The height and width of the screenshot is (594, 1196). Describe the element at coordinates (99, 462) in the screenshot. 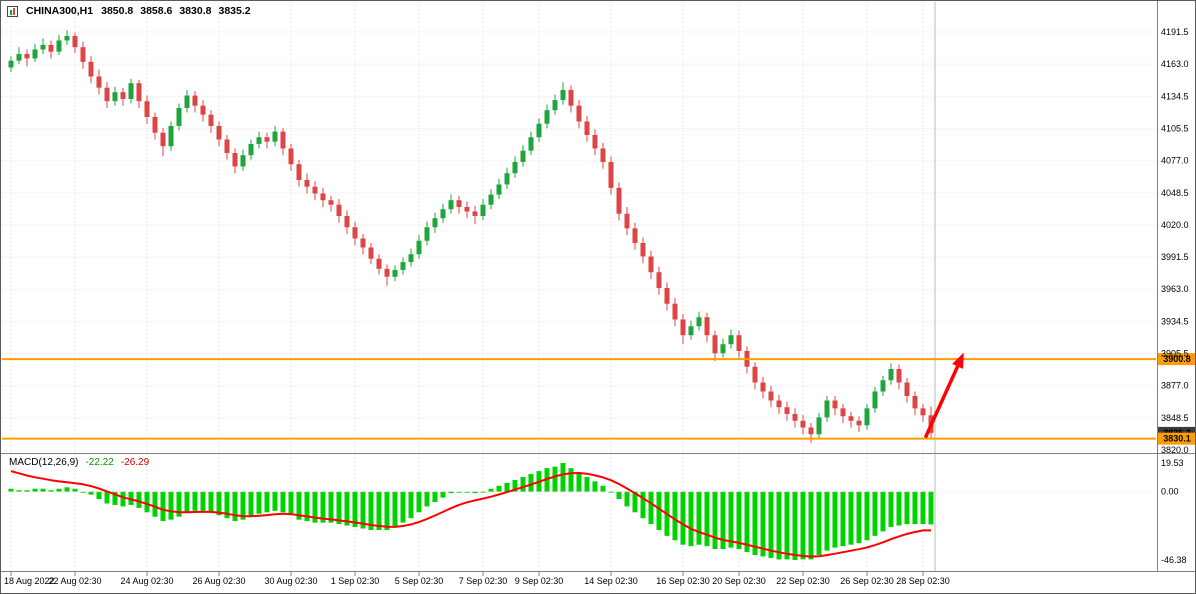

I see `macd-main-value: -22.22` at that location.